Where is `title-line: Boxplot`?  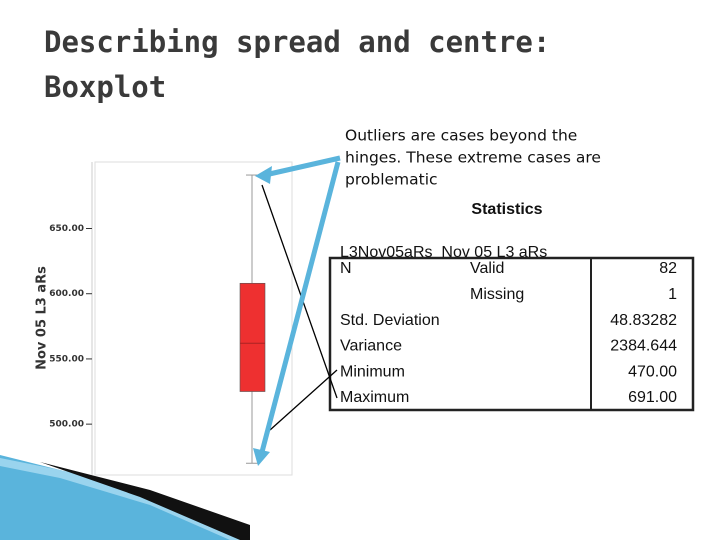 title-line: Boxplot is located at coordinates (105, 87).